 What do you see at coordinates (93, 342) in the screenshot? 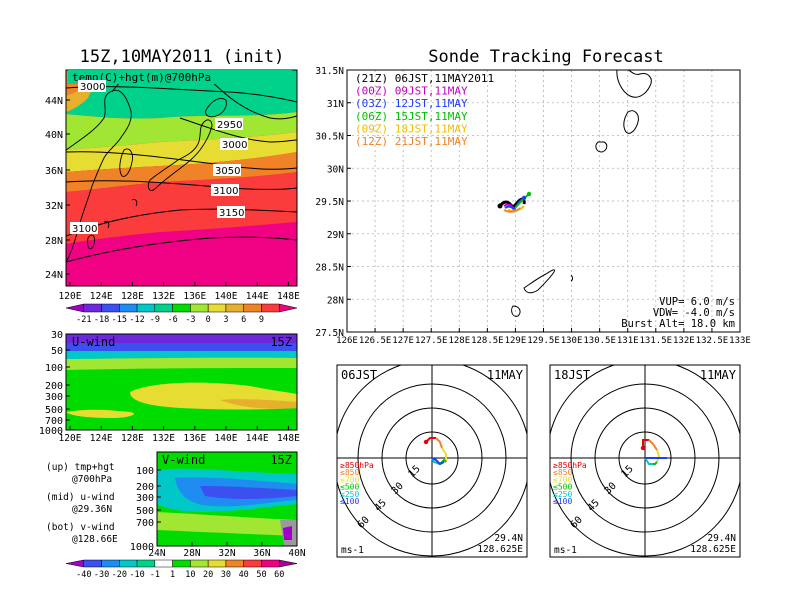
I see `u-wind-label: U-wind` at bounding box center [93, 342].